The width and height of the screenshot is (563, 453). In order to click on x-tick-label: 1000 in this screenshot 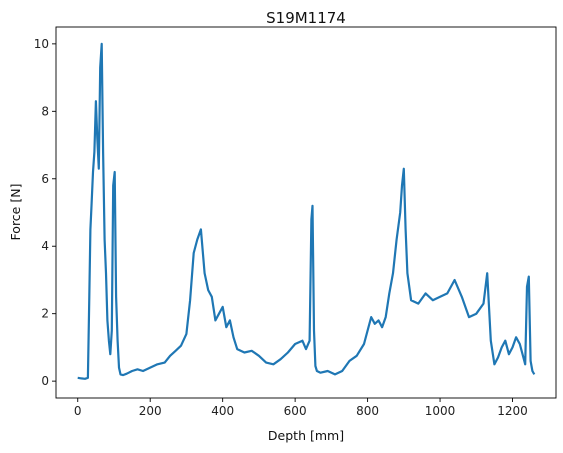, I will do `click(440, 411)`.